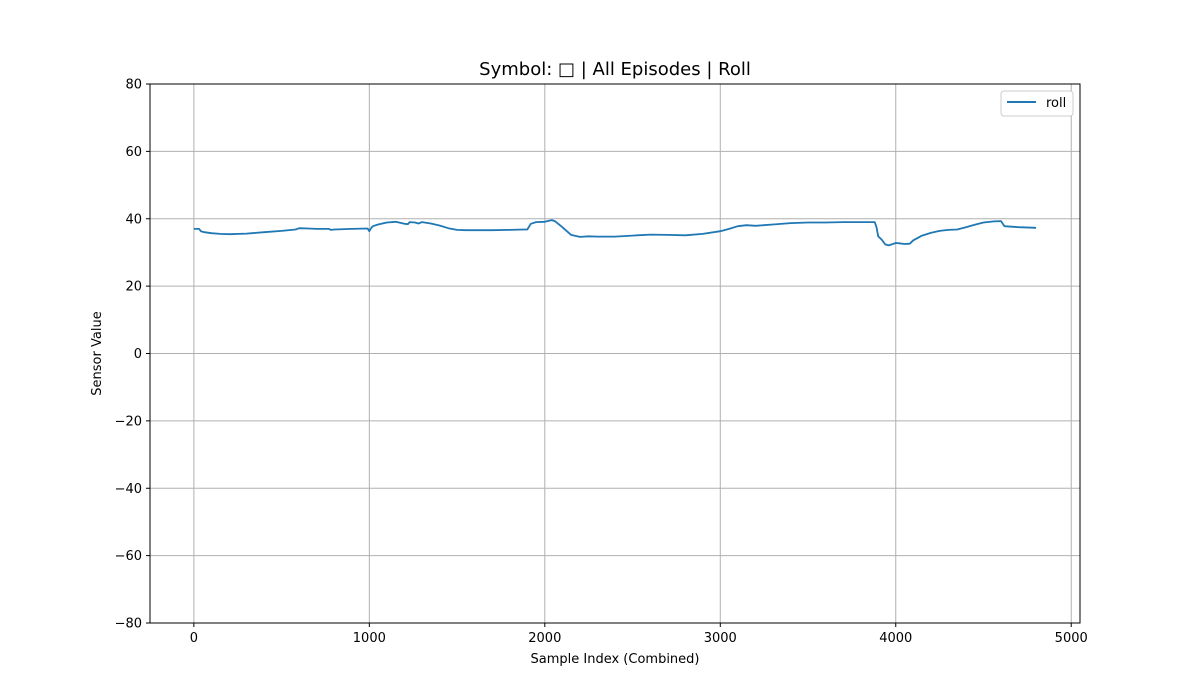 Image resolution: width=1200 pixels, height=700 pixels. I want to click on x-tick-label: 3000, so click(720, 638).